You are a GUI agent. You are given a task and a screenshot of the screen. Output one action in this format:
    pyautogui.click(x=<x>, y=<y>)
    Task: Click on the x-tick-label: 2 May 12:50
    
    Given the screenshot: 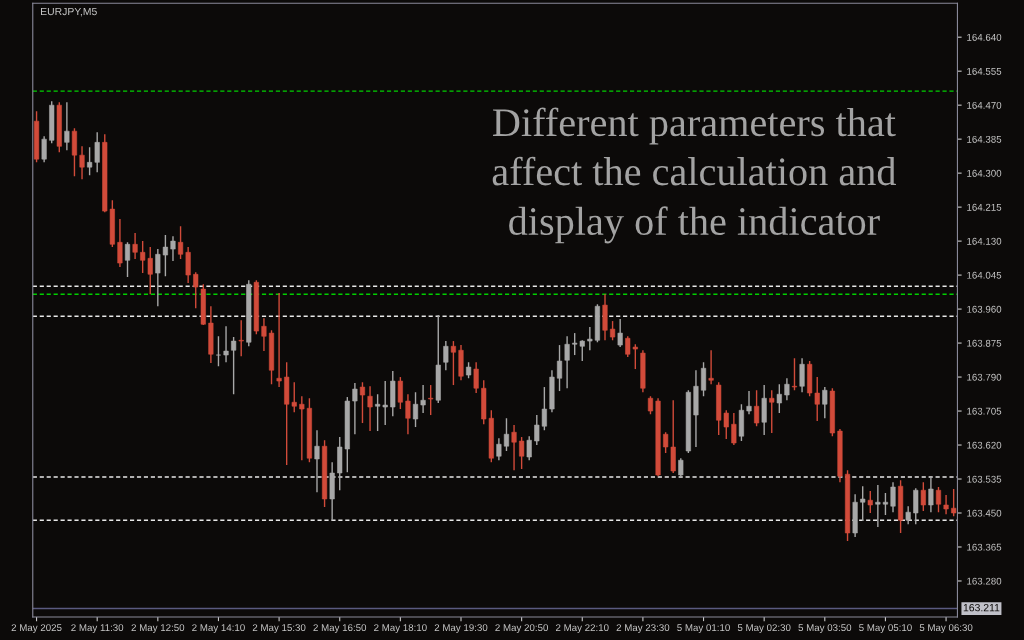 What is the action you would take?
    pyautogui.click(x=158, y=628)
    